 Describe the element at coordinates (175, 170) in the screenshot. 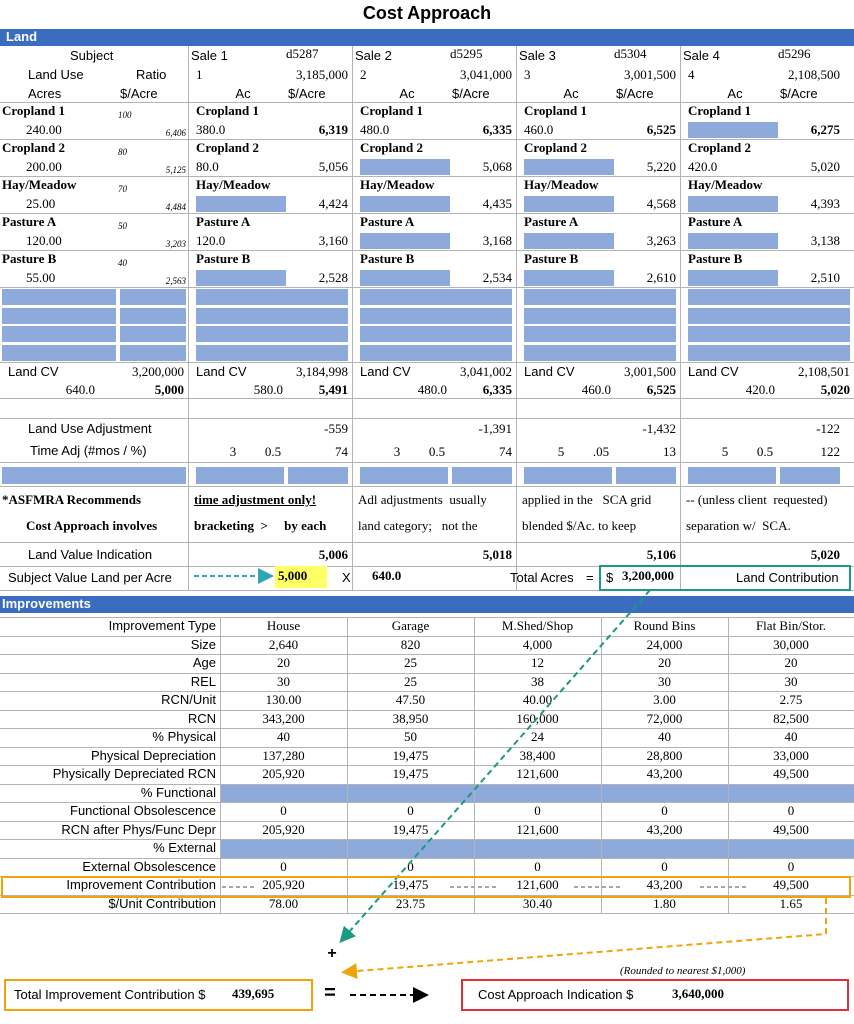

I see `cell-text: 5,125` at that location.